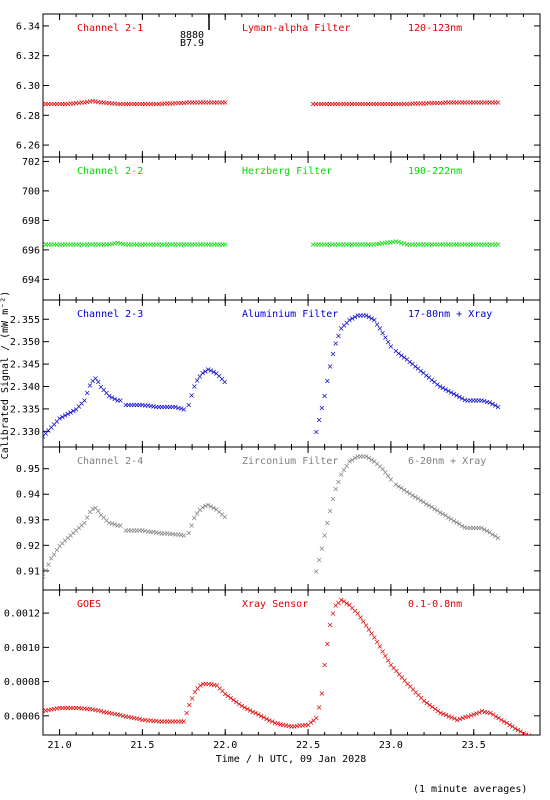 The height and width of the screenshot is (800, 550). I want to click on x-tick-label: 23.5, so click(474, 745).